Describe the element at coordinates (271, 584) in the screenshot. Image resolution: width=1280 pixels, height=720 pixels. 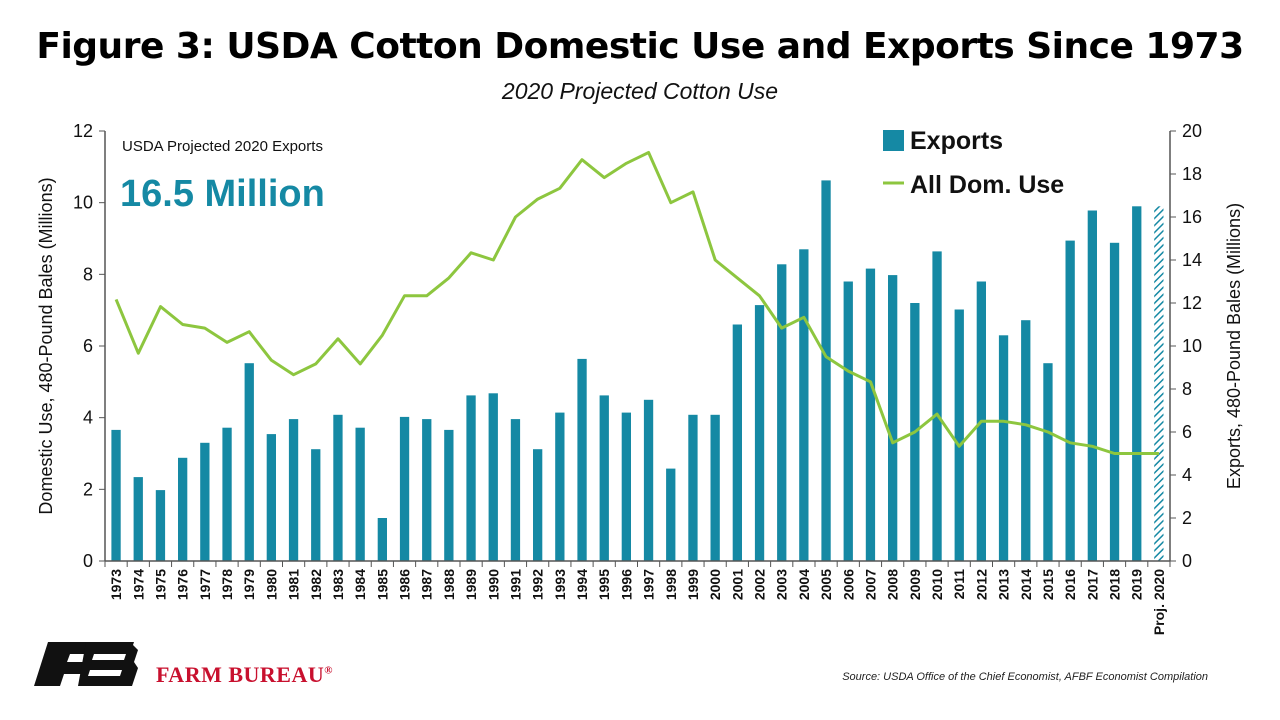
I see `x-tick-label: 1980` at that location.